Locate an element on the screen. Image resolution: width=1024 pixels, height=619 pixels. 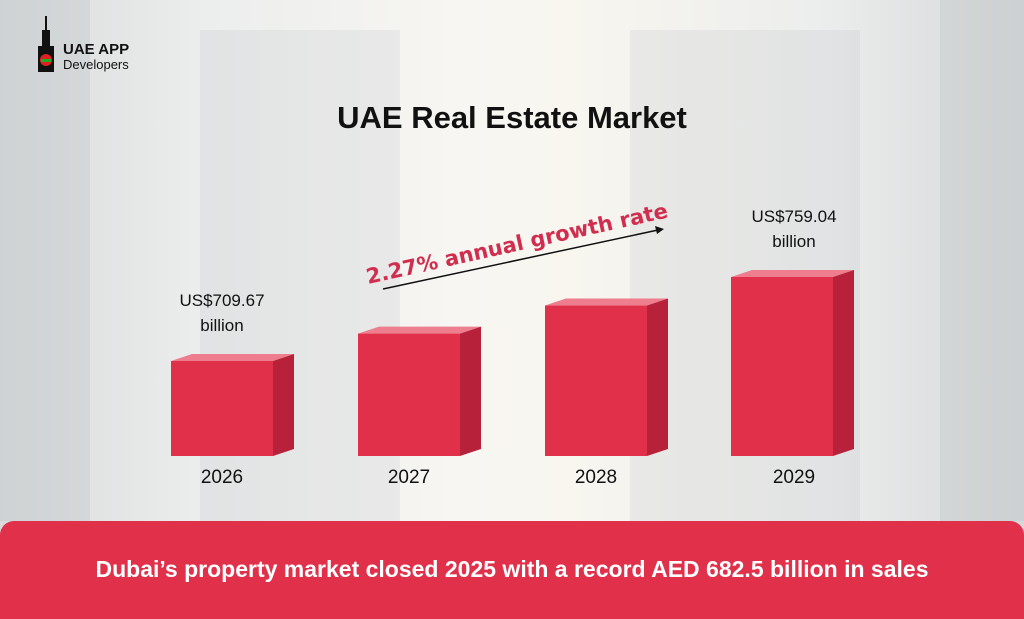
bar-2026: 2026 is located at coordinates (232, 421).